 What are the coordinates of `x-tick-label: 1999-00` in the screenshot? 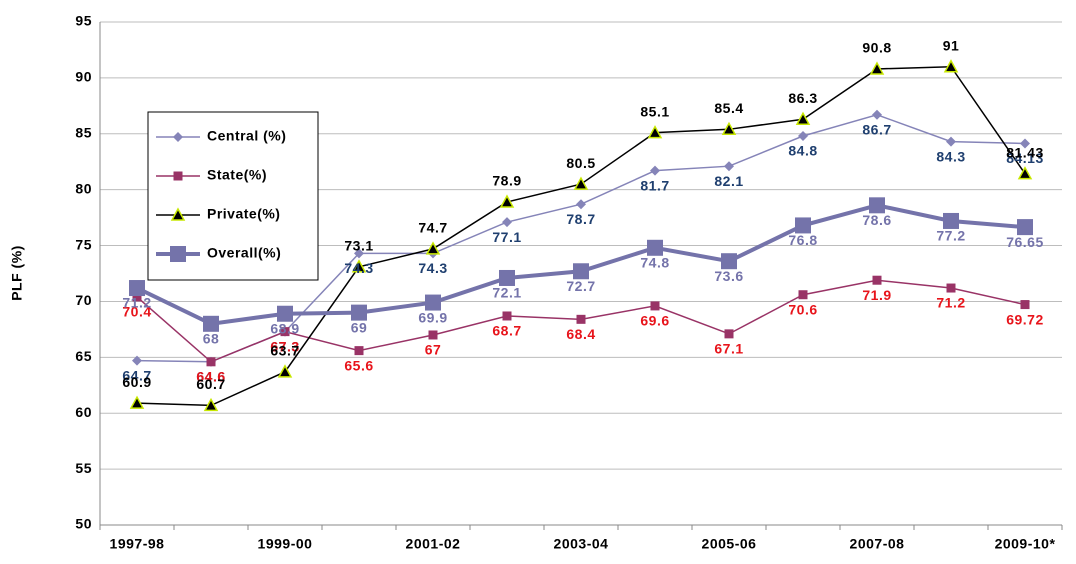 It's located at (285, 544).